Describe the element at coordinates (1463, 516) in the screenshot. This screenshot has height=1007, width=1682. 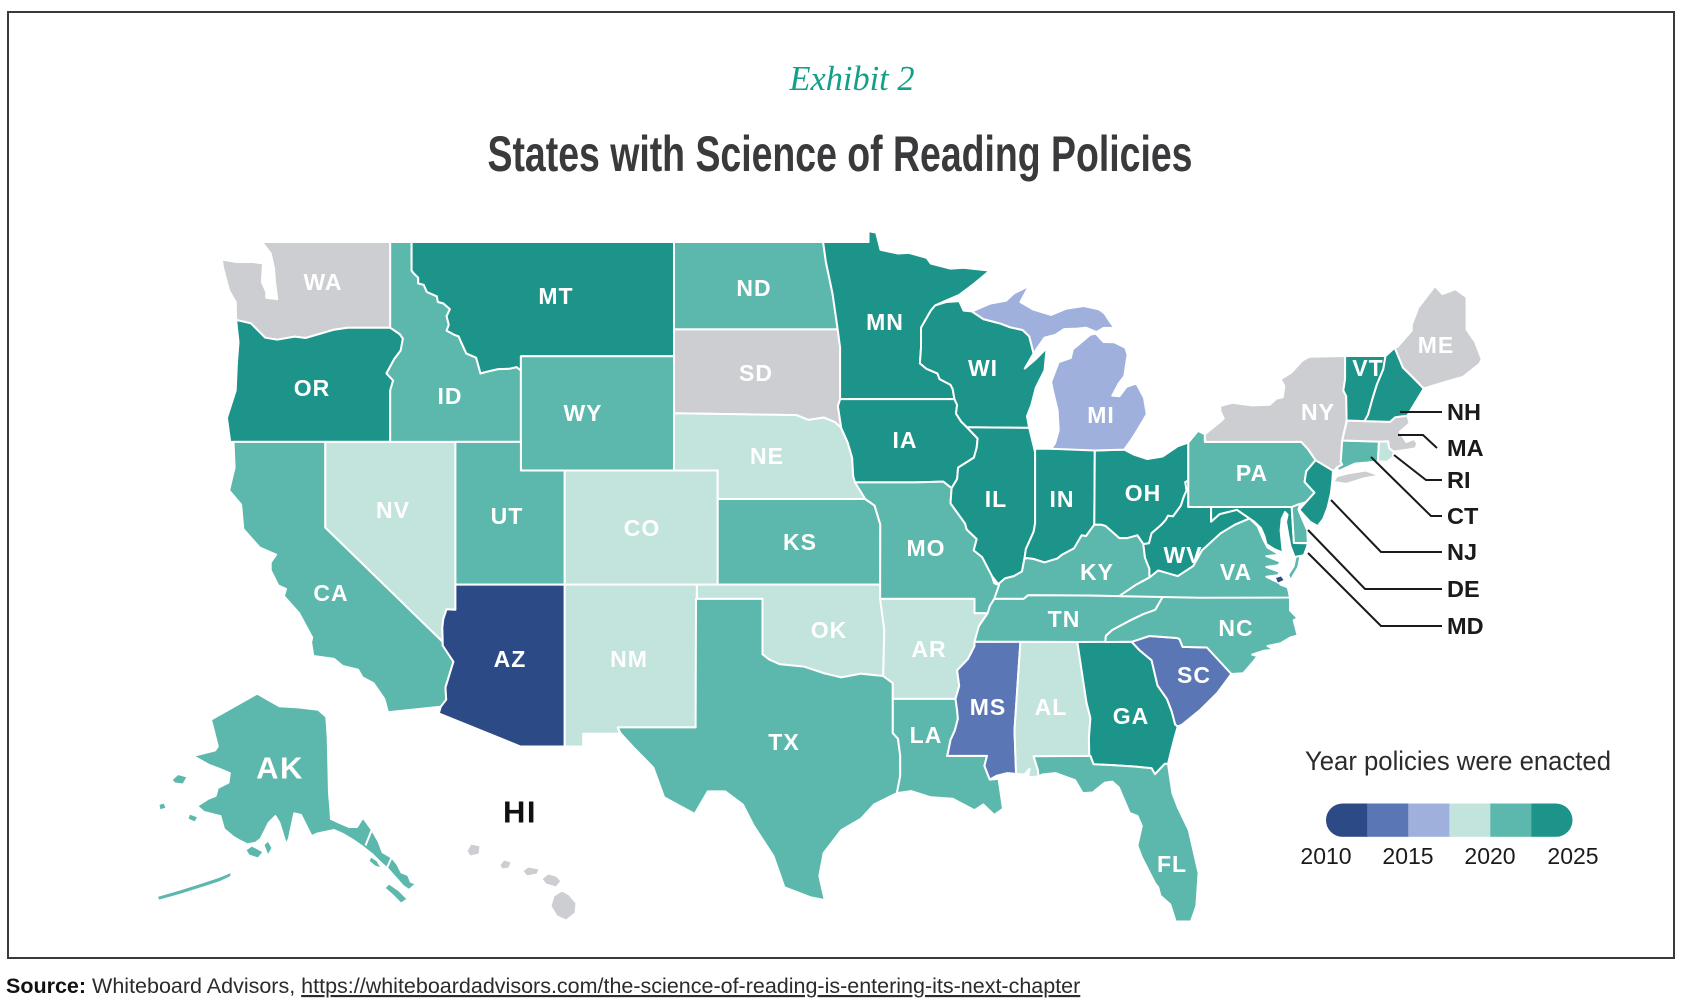
I see `svg-text: CT` at that location.